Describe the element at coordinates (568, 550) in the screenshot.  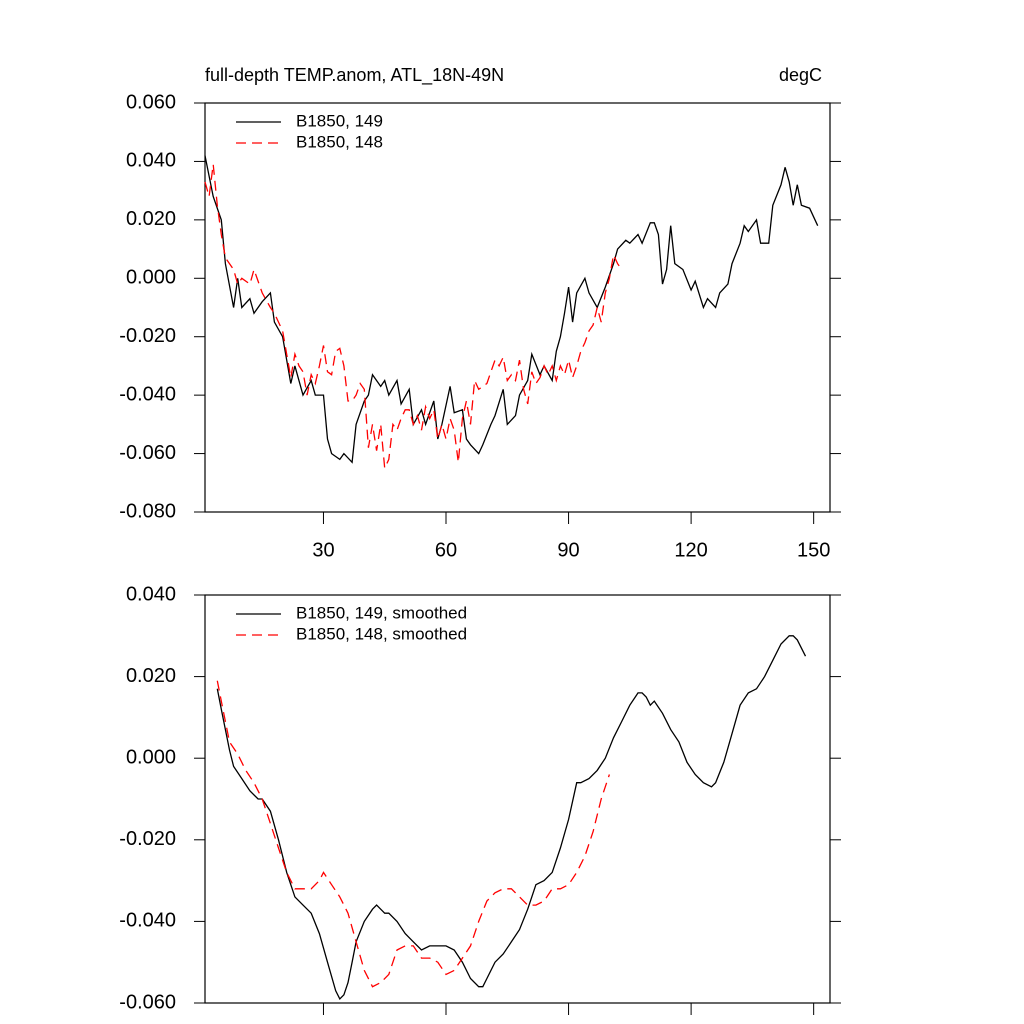
I see `x-tick-label: 90` at that location.